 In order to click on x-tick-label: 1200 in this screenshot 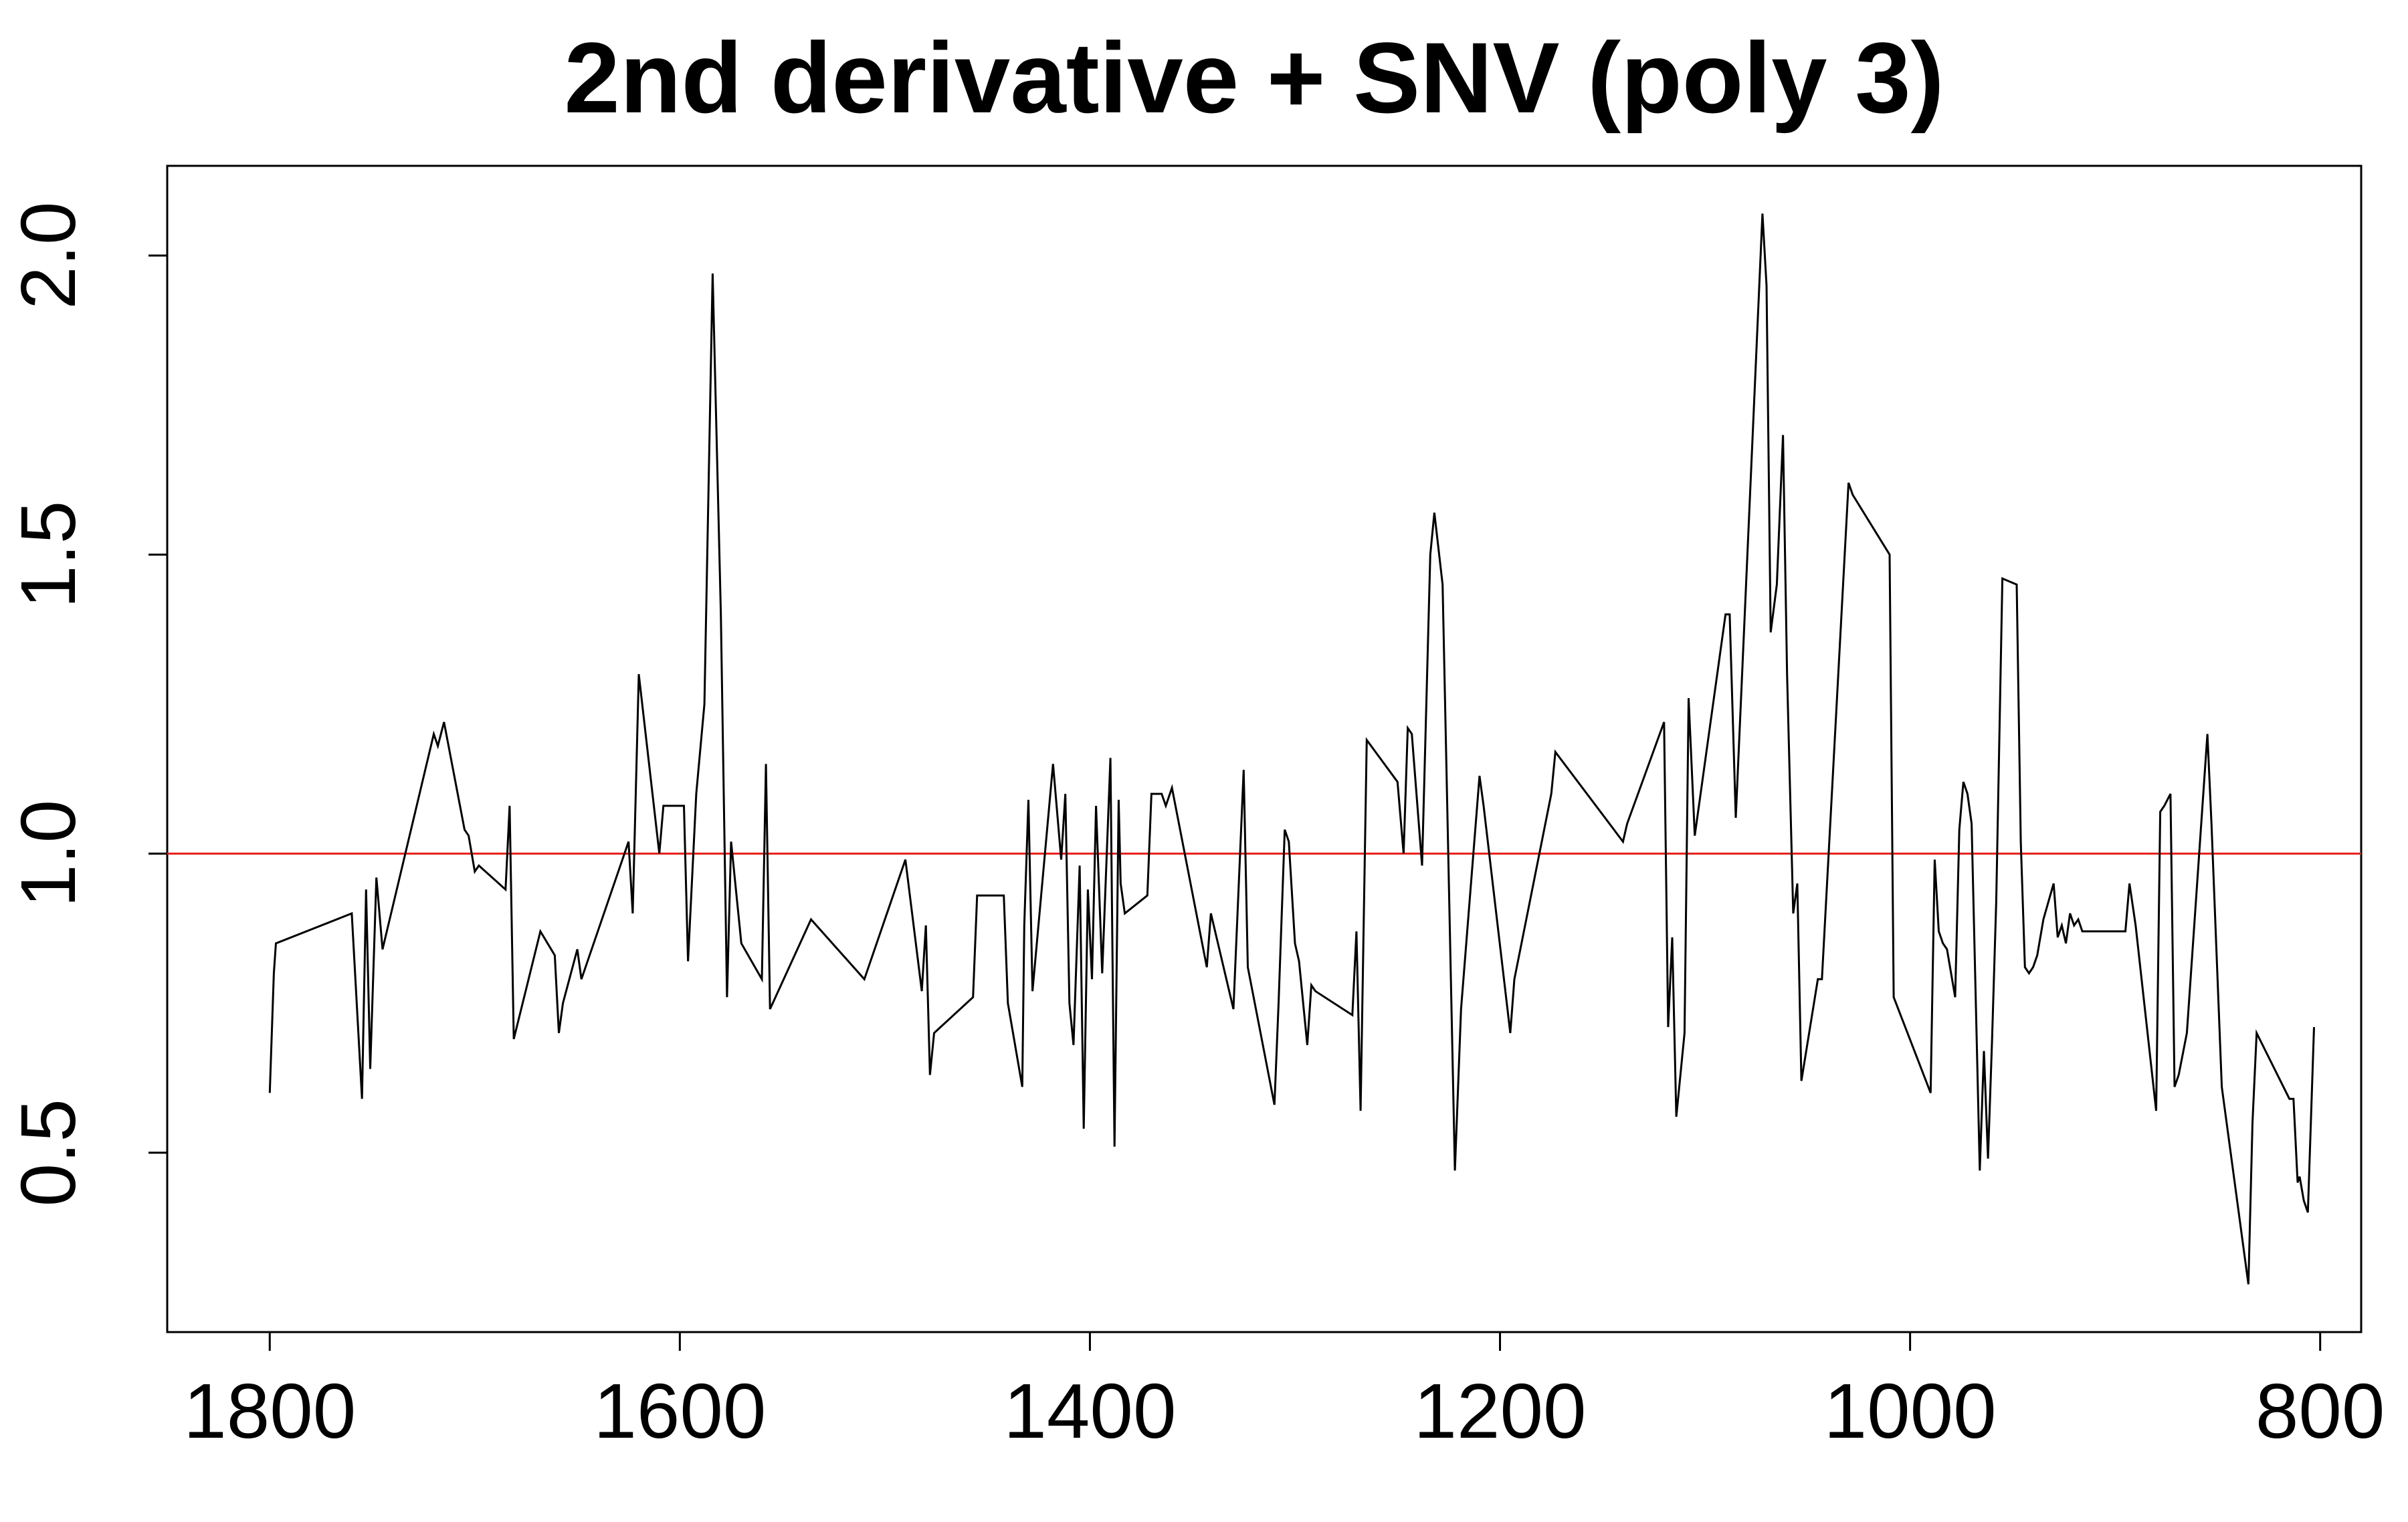, I will do `click(1499, 1411)`.